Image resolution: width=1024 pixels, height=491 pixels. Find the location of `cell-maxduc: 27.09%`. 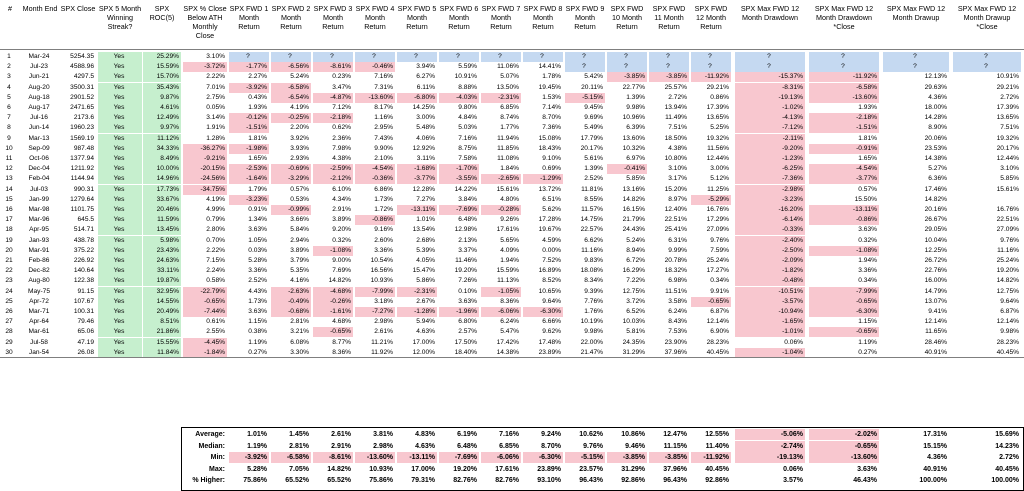

cell-maxduc: 27.09% is located at coordinates (1007, 230).